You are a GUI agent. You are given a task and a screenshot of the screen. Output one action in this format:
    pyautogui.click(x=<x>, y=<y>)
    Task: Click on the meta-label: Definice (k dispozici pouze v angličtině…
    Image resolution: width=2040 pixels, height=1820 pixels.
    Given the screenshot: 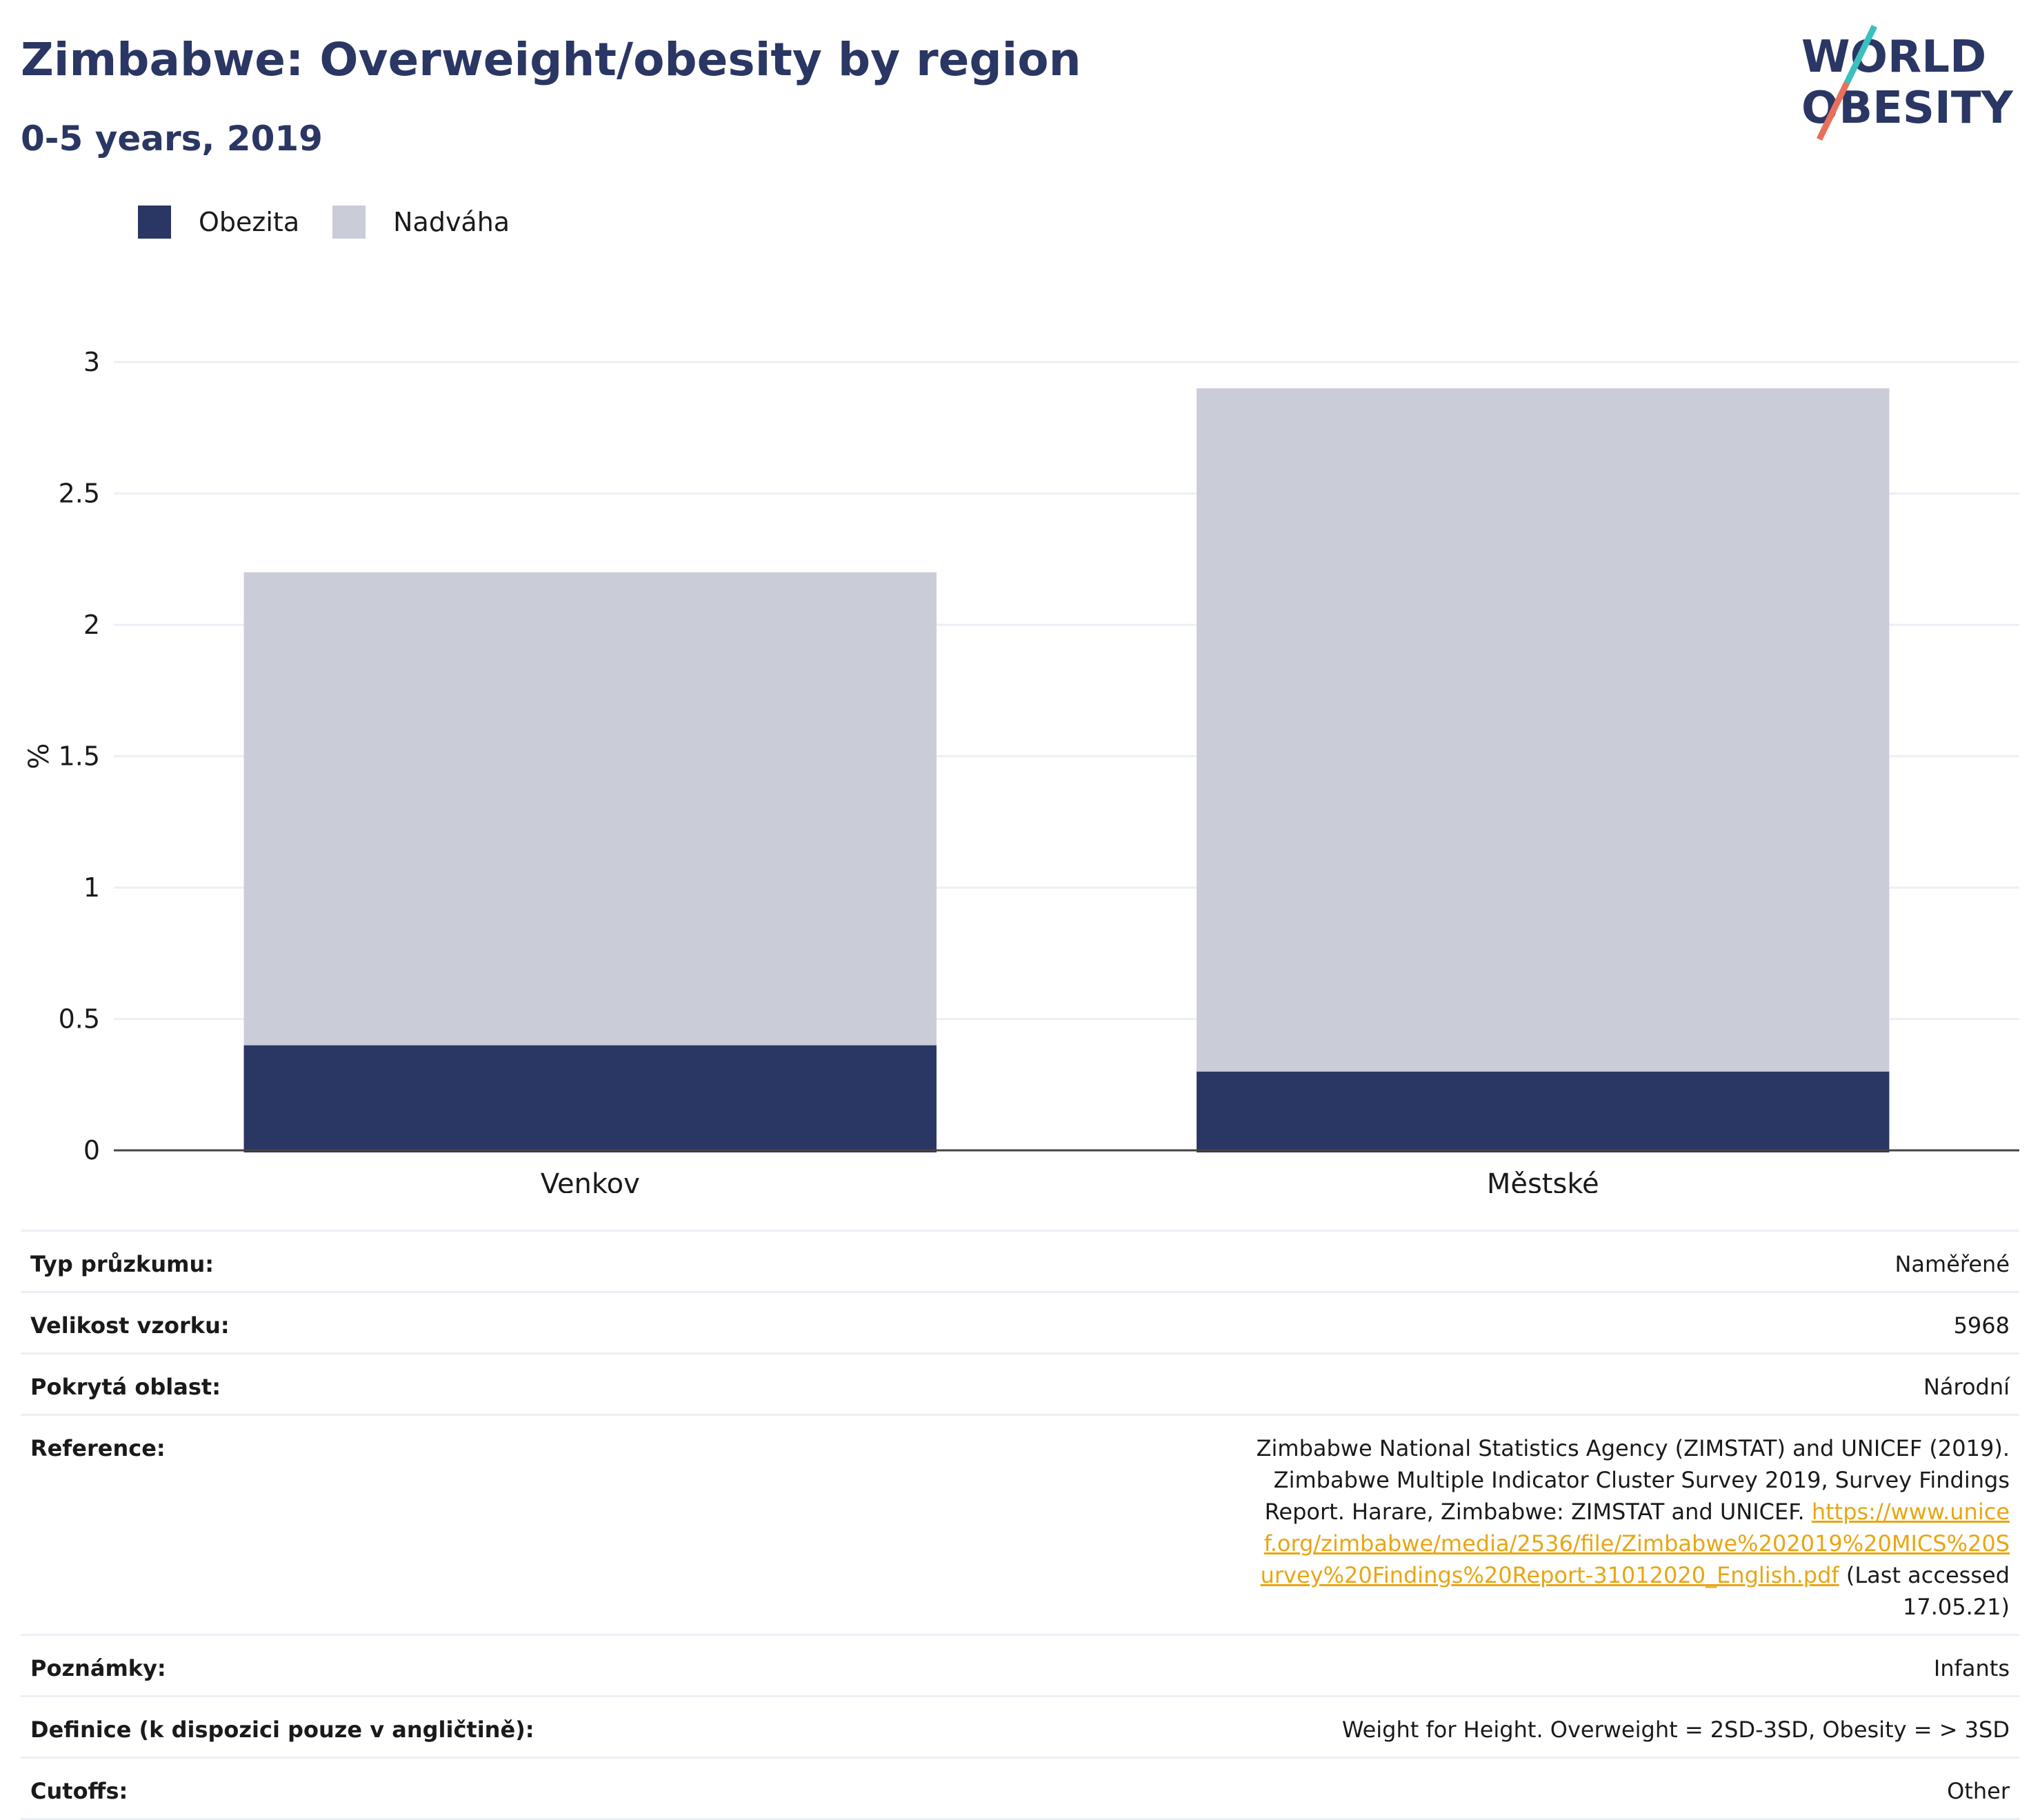 What is the action you would take?
    pyautogui.click(x=341, y=1726)
    